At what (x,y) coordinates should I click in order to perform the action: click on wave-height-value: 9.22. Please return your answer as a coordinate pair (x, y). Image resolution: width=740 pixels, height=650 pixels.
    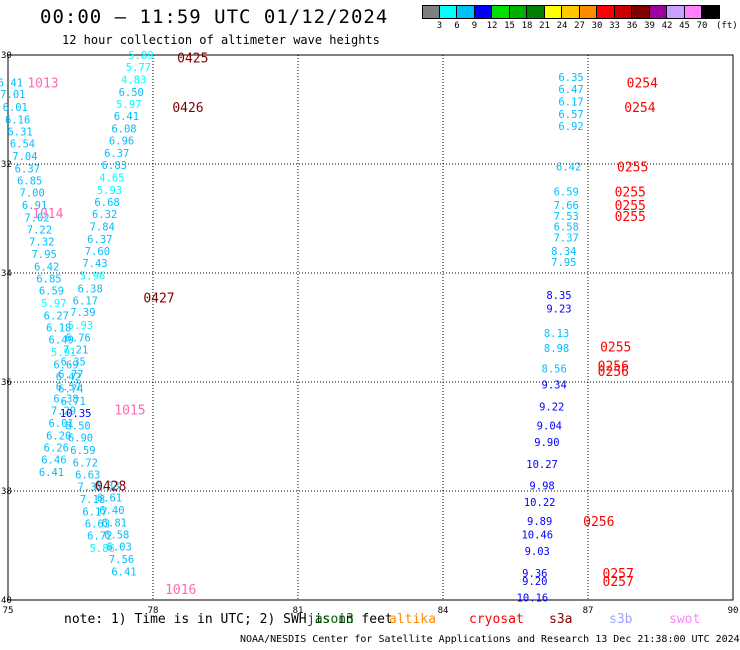
    Looking at the image, I should click on (551, 408).